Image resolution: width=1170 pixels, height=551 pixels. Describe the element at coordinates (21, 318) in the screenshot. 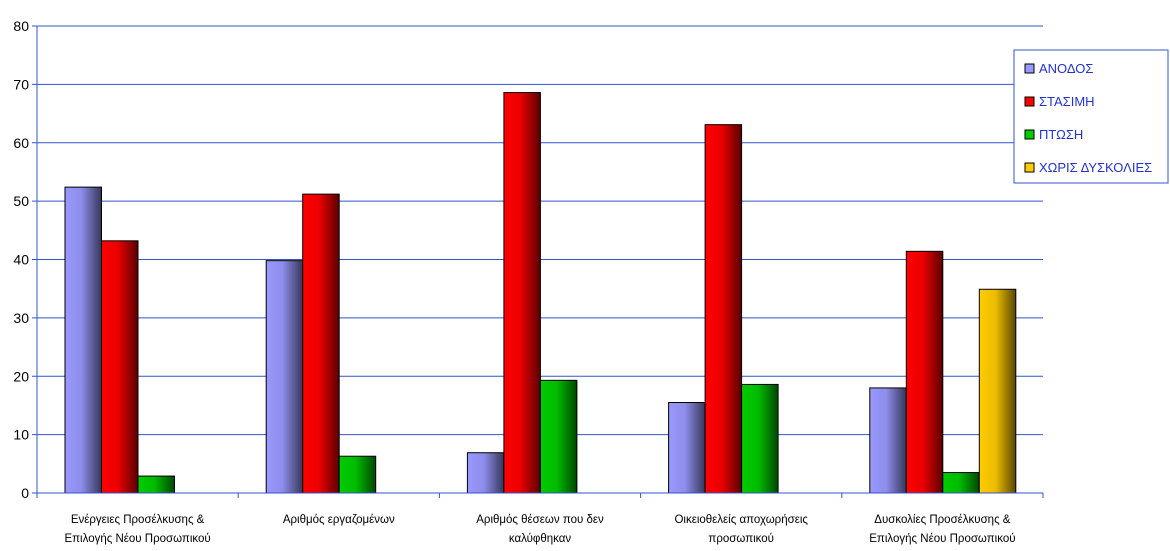

I see `y-tick-label: 30` at that location.